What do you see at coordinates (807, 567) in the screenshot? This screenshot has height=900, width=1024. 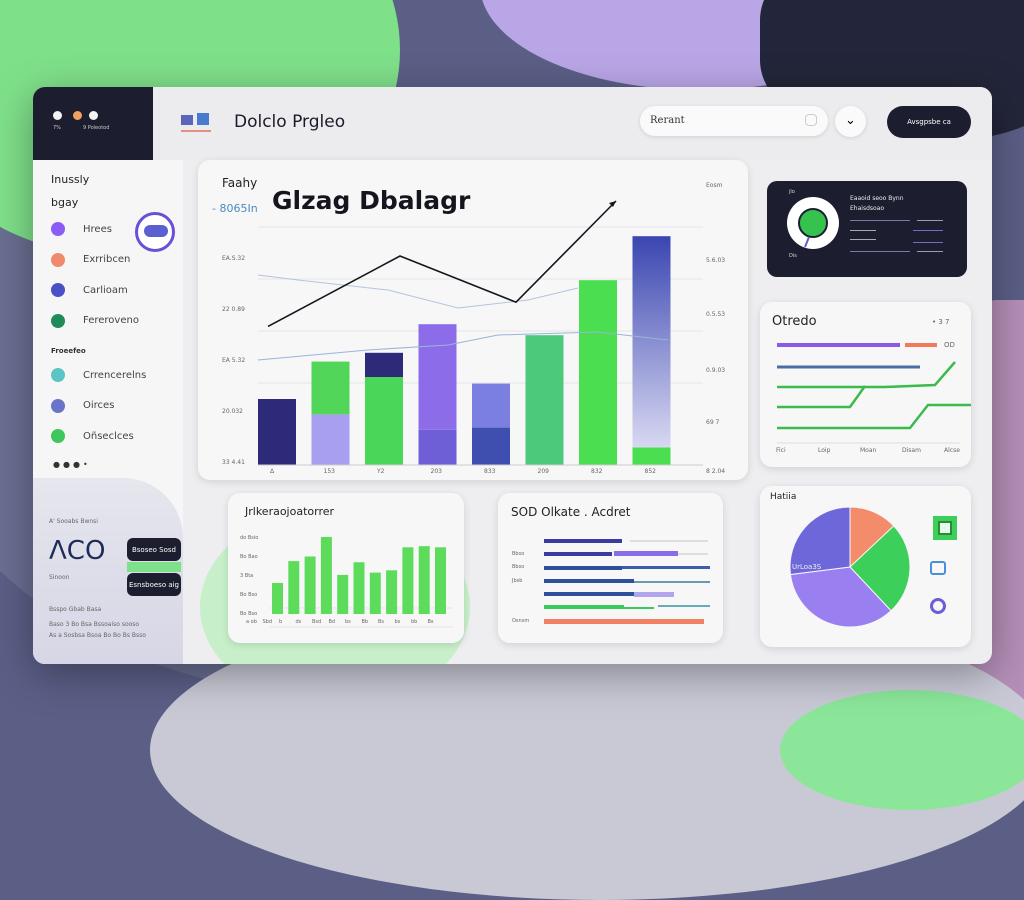 I see `pie-slice-label: UrLoa3S` at bounding box center [807, 567].